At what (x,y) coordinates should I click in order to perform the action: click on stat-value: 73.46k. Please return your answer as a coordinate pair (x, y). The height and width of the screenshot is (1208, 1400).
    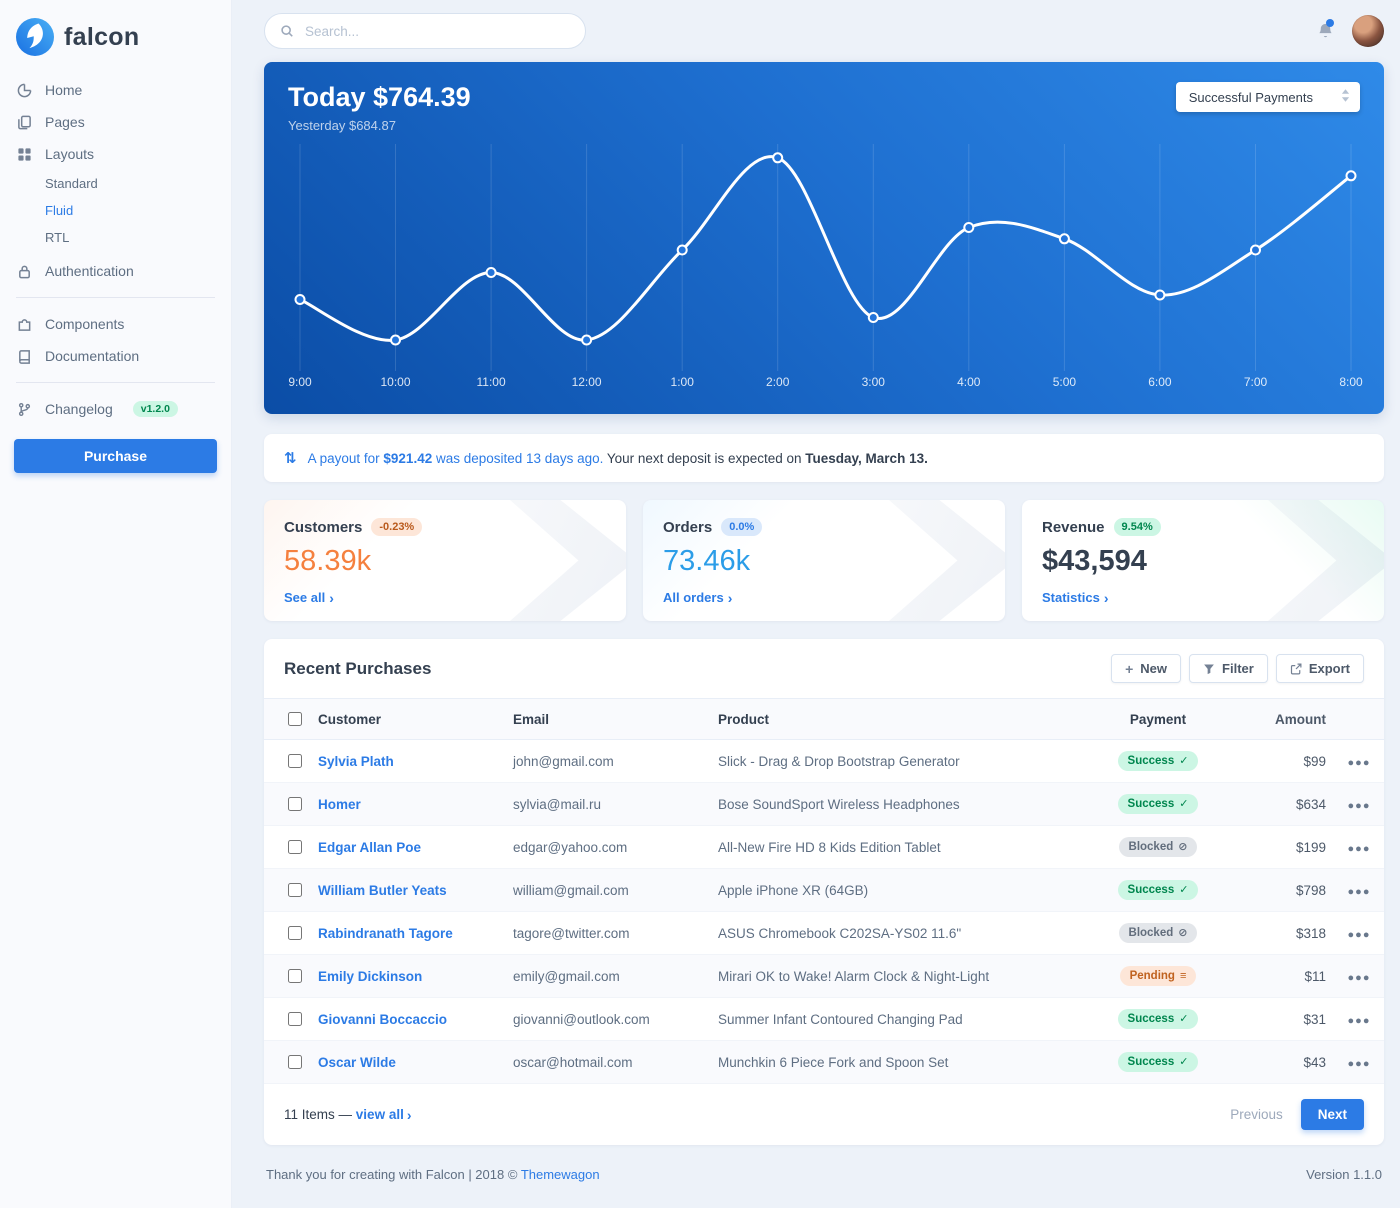
    Looking at the image, I should click on (707, 561).